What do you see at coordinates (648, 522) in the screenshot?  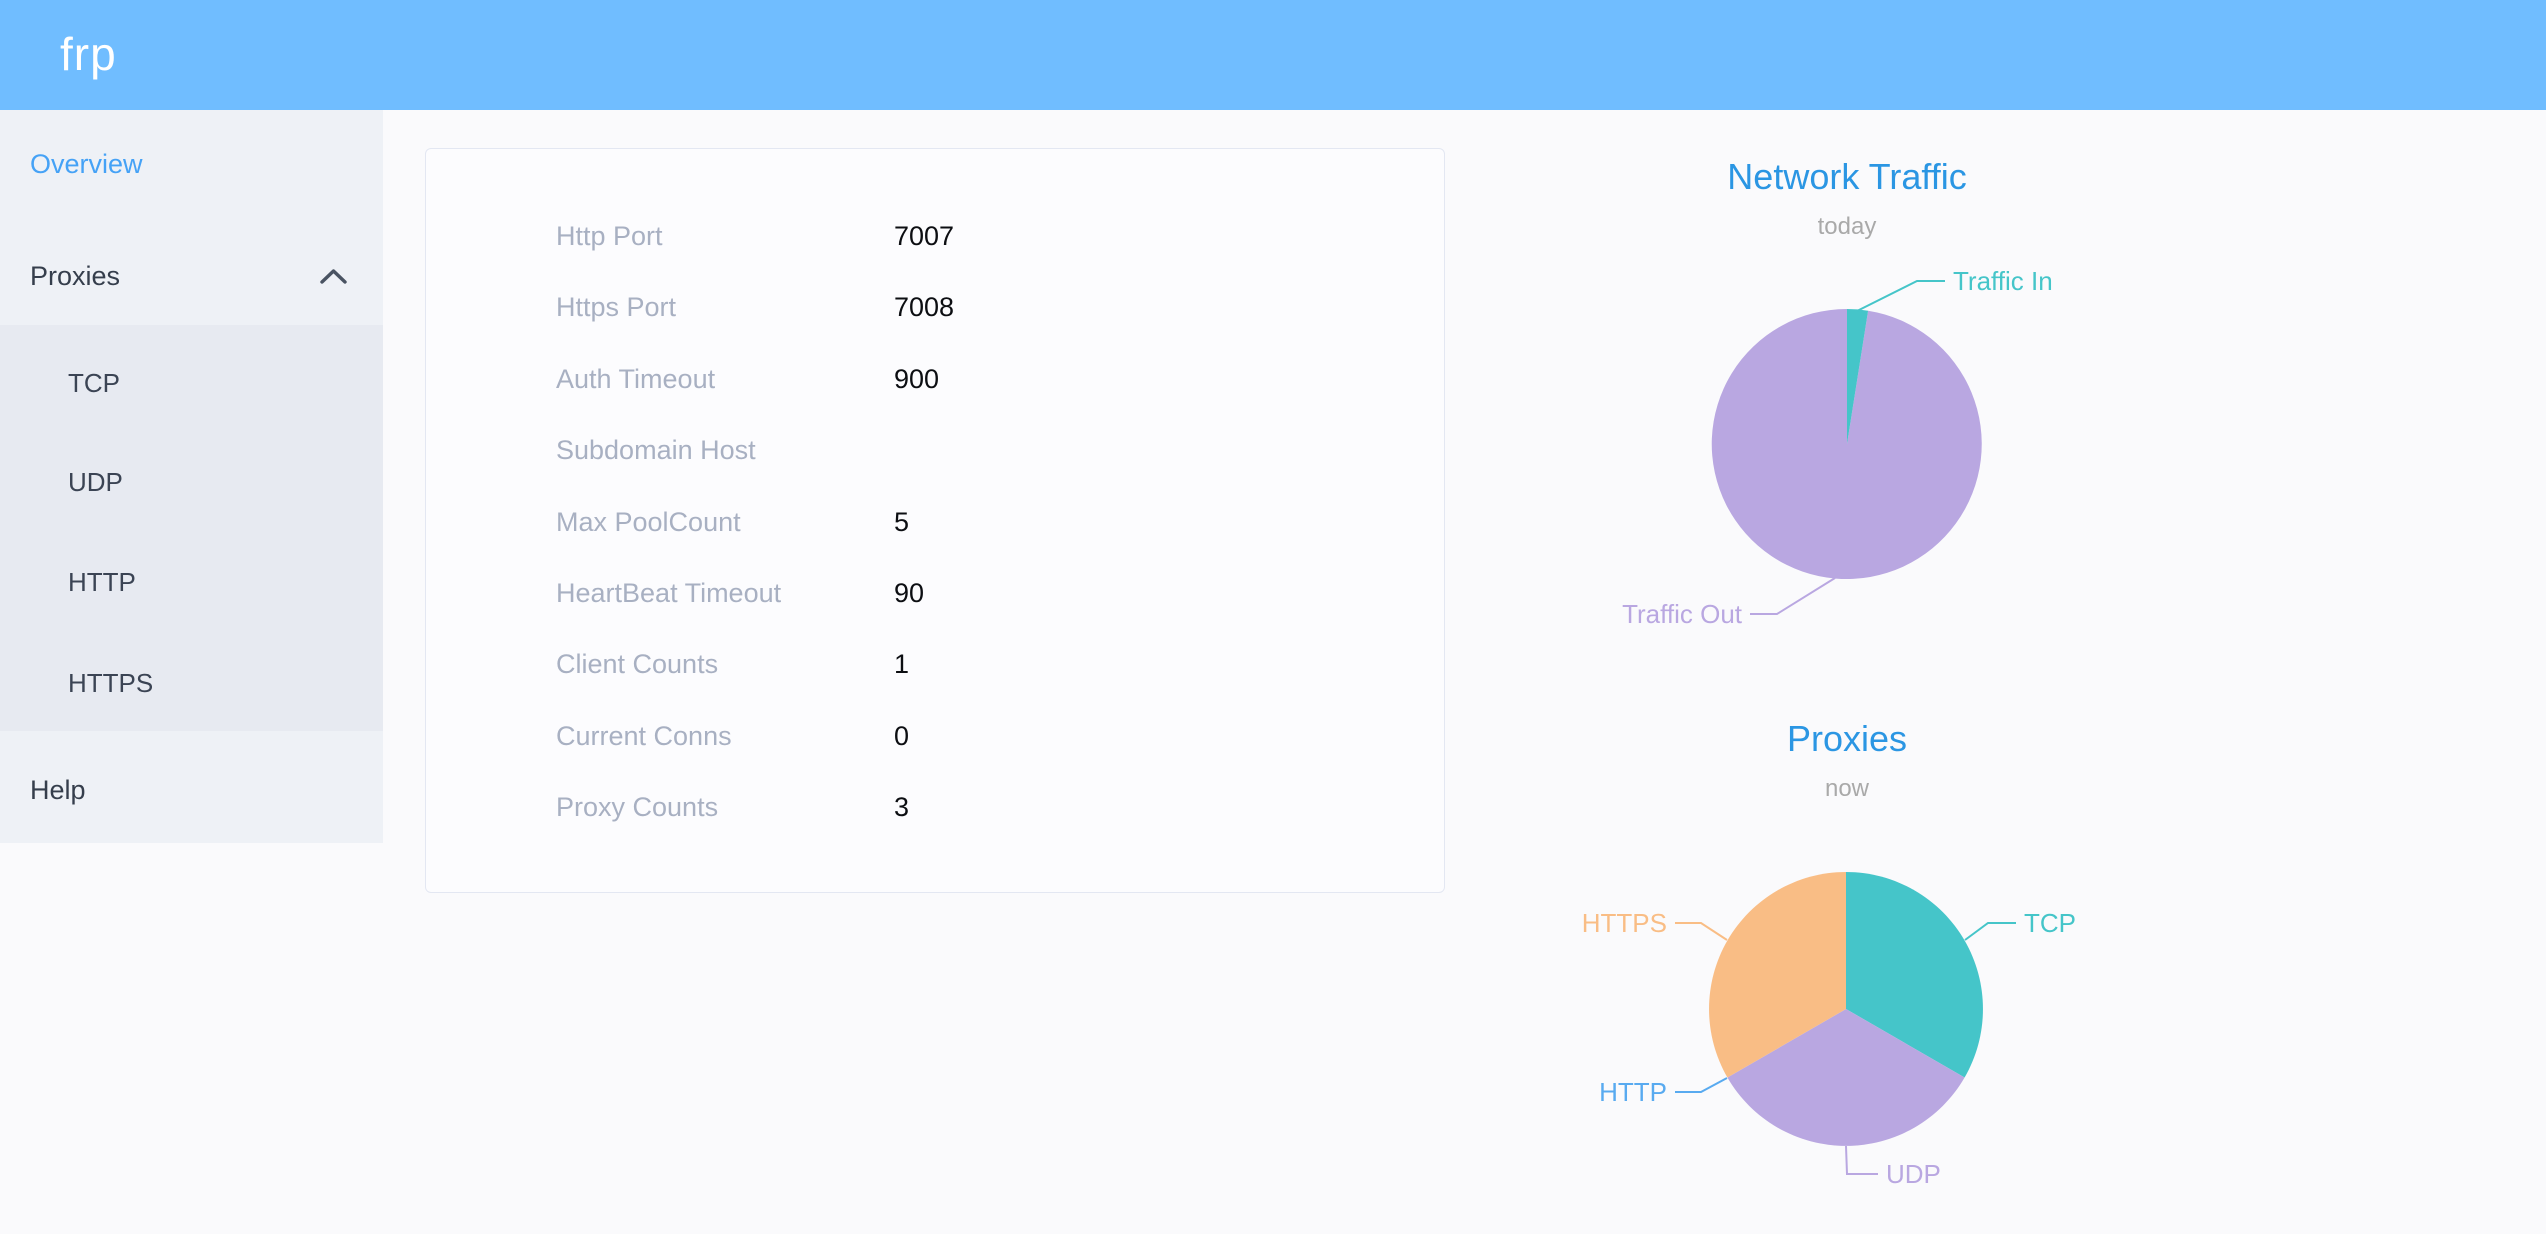 I see `config-label: Max PoolCount` at bounding box center [648, 522].